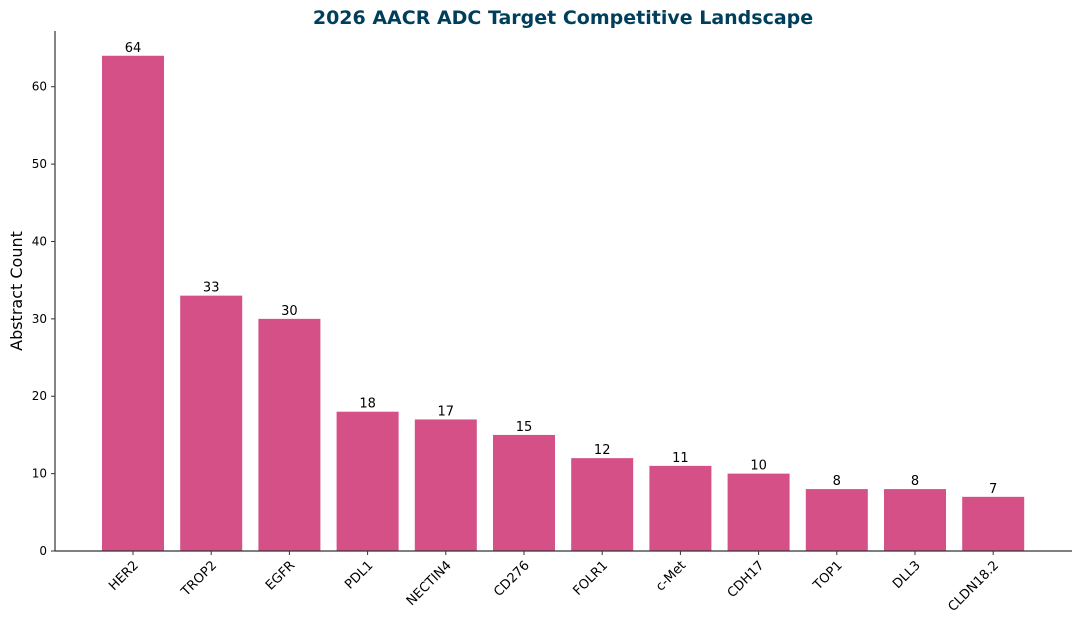 This screenshot has height=626, width=1080. What do you see at coordinates (602, 504) in the screenshot?
I see `bar-folr1` at bounding box center [602, 504].